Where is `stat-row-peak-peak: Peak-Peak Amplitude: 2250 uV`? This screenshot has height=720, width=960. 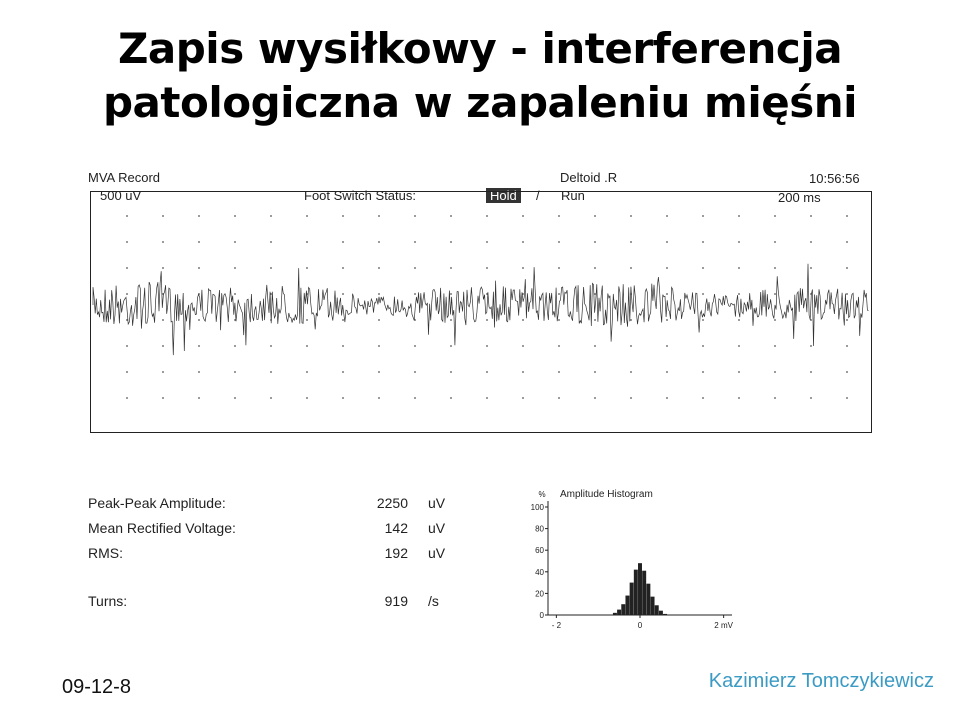 stat-row-peak-peak: Peak-Peak Amplitude: 2250 uV is located at coordinates (268, 505).